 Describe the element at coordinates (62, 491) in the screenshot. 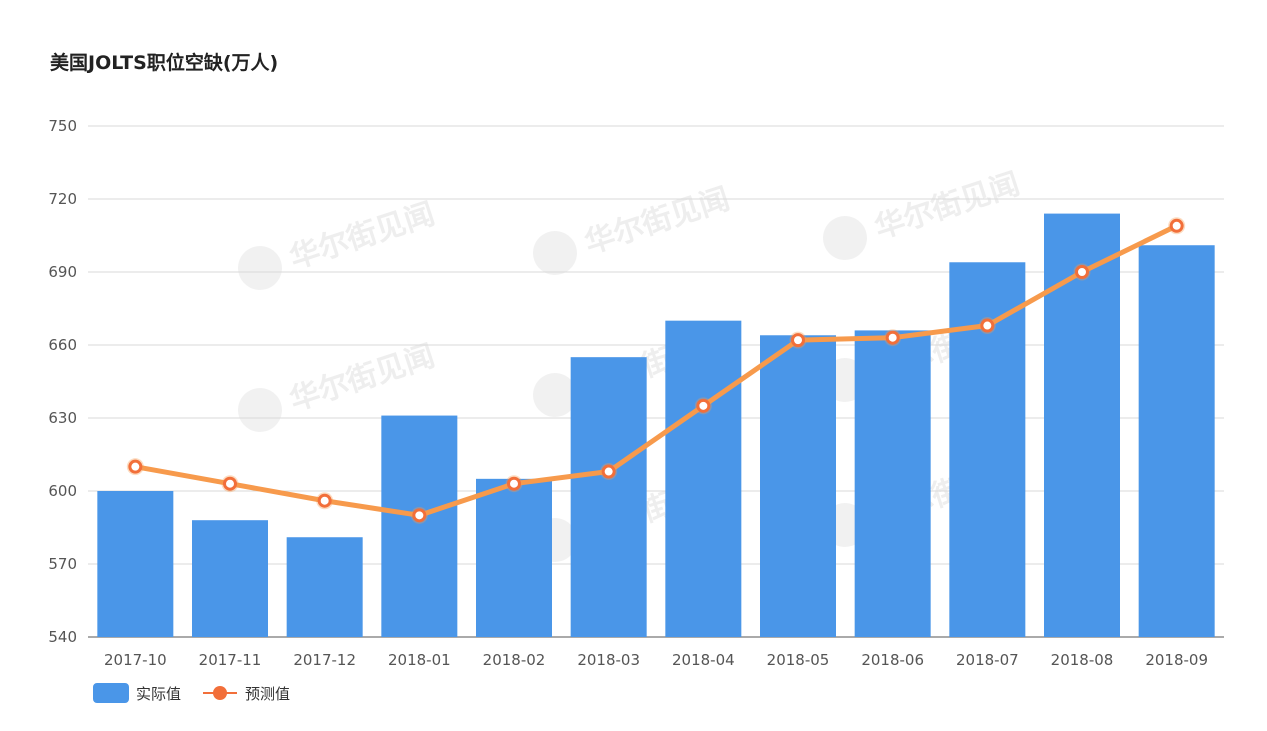

I see `y-tick-label: 600` at that location.